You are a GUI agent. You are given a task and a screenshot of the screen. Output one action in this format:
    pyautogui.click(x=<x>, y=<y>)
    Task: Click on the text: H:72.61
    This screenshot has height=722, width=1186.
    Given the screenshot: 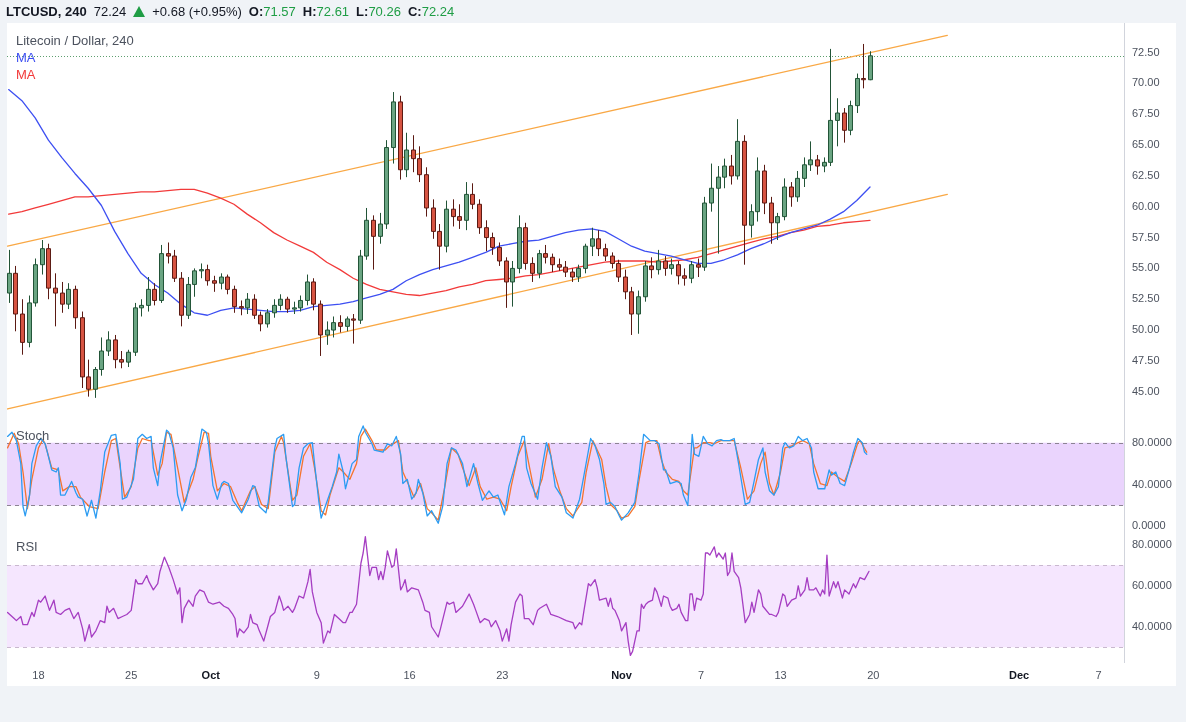 What is the action you would take?
    pyautogui.click(x=326, y=11)
    